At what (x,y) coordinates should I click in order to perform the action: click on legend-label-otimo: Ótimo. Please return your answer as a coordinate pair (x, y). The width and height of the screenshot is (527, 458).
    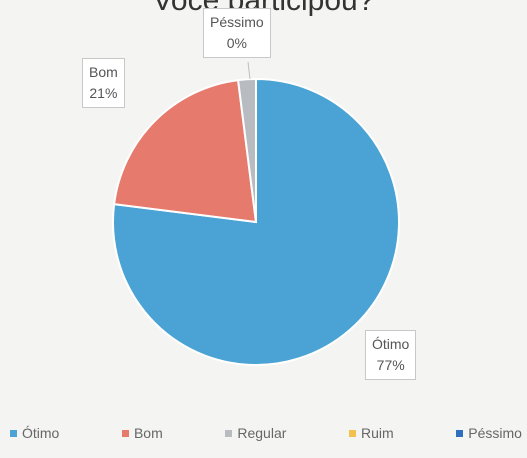
    Looking at the image, I should click on (41, 433).